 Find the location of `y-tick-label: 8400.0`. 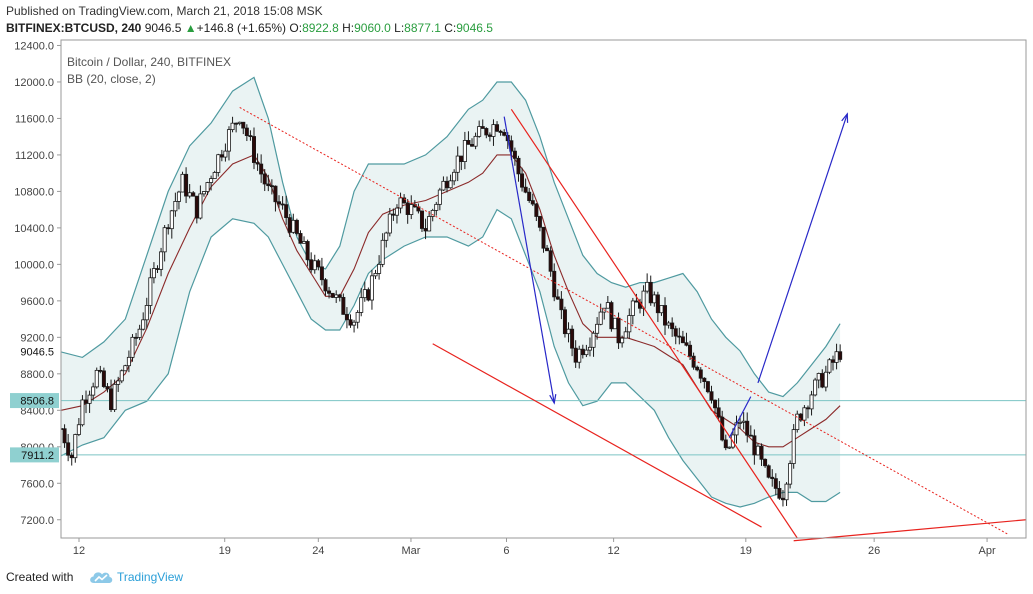

y-tick-label: 8400.0 is located at coordinates (37, 411).